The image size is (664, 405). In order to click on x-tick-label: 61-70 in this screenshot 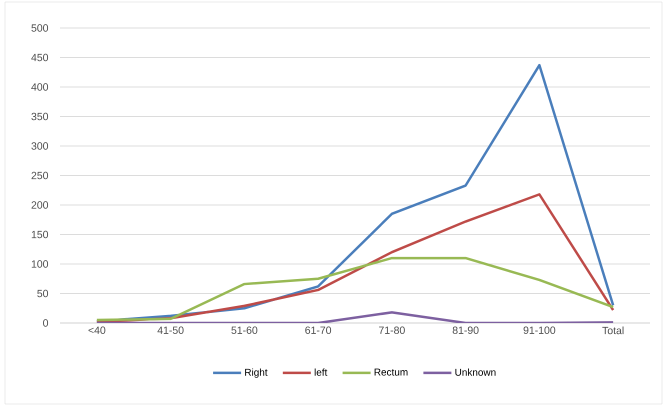, I will do `click(318, 330)`.